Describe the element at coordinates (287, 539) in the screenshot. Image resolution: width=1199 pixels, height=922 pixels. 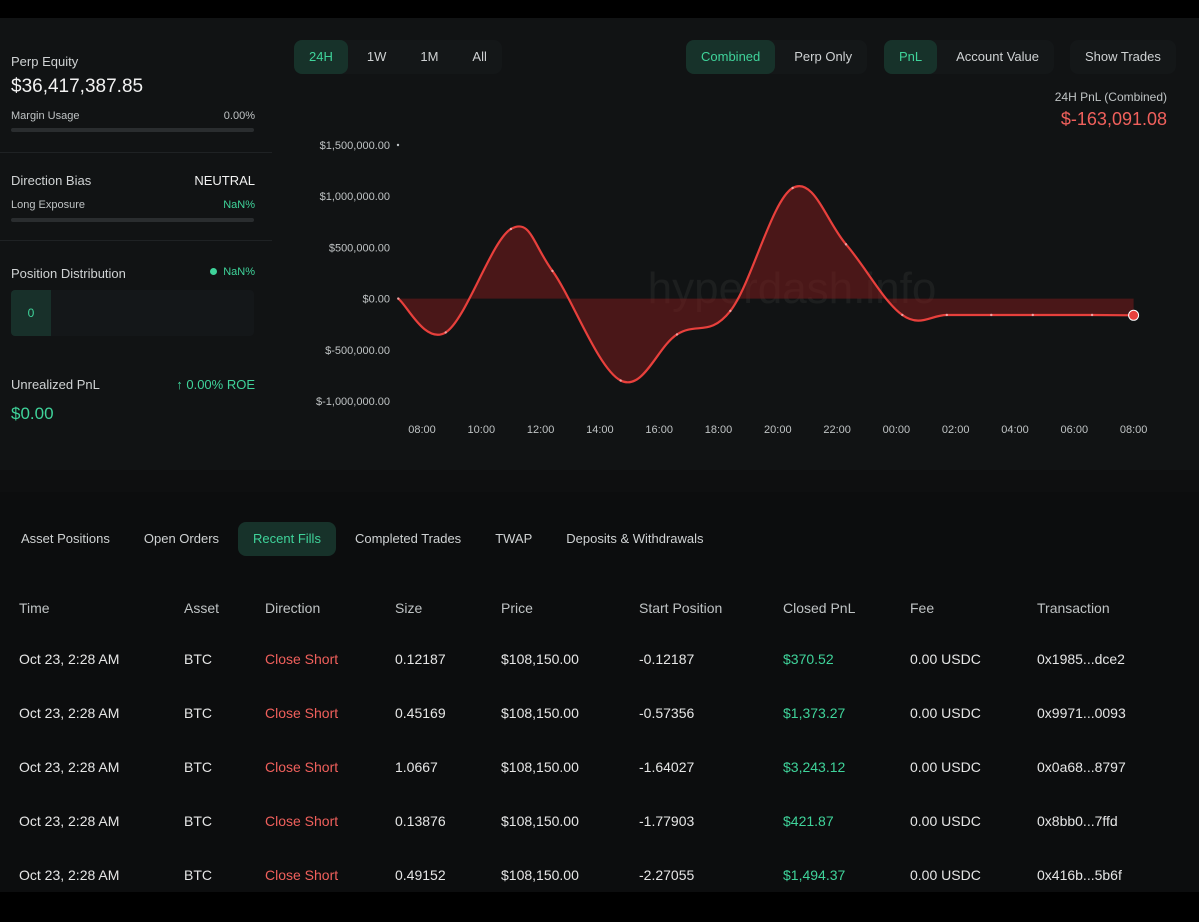
I see `tab-recent-fills: Recent Fills` at that location.